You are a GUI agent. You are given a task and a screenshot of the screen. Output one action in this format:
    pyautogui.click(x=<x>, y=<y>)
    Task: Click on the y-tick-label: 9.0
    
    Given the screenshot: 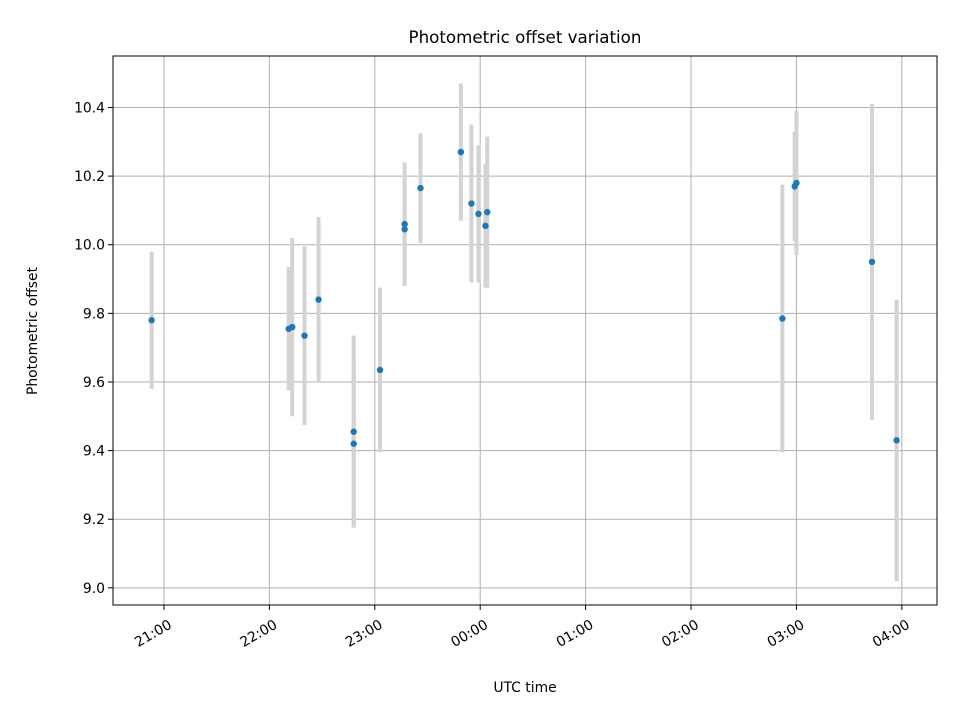 What is the action you would take?
    pyautogui.click(x=94, y=589)
    